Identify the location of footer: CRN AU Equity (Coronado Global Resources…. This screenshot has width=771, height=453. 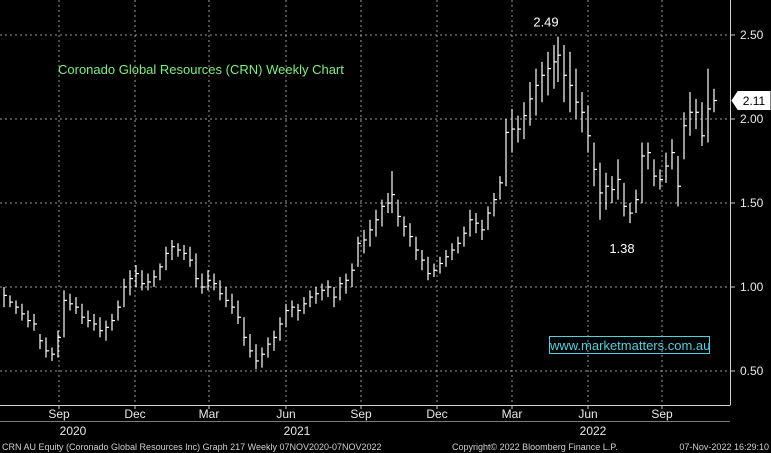
(385, 447).